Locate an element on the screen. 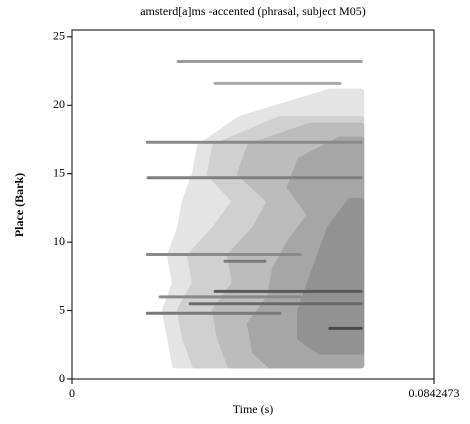 The height and width of the screenshot is (424, 470). y-tick-label: 25 is located at coordinates (59, 36).